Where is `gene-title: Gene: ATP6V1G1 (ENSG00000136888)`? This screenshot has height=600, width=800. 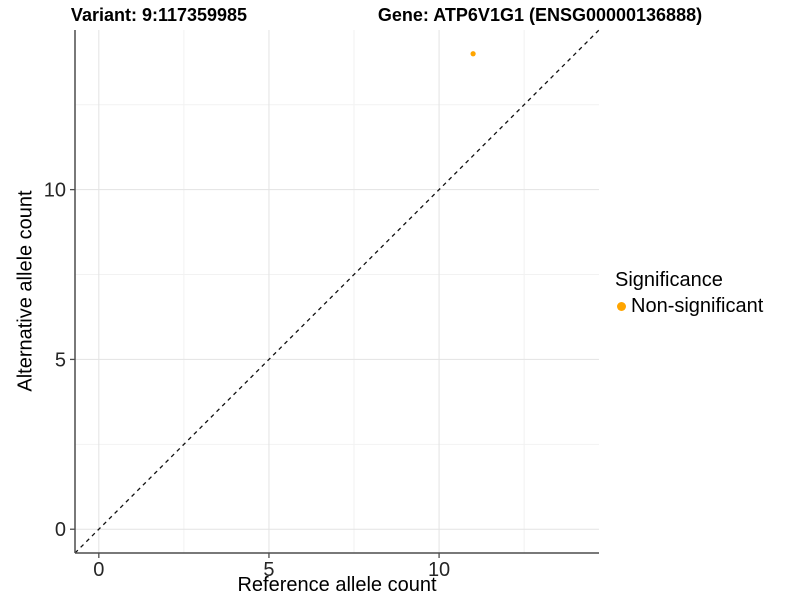
gene-title: Gene: ATP6V1G1 (ENSG00000136888) is located at coordinates (540, 15).